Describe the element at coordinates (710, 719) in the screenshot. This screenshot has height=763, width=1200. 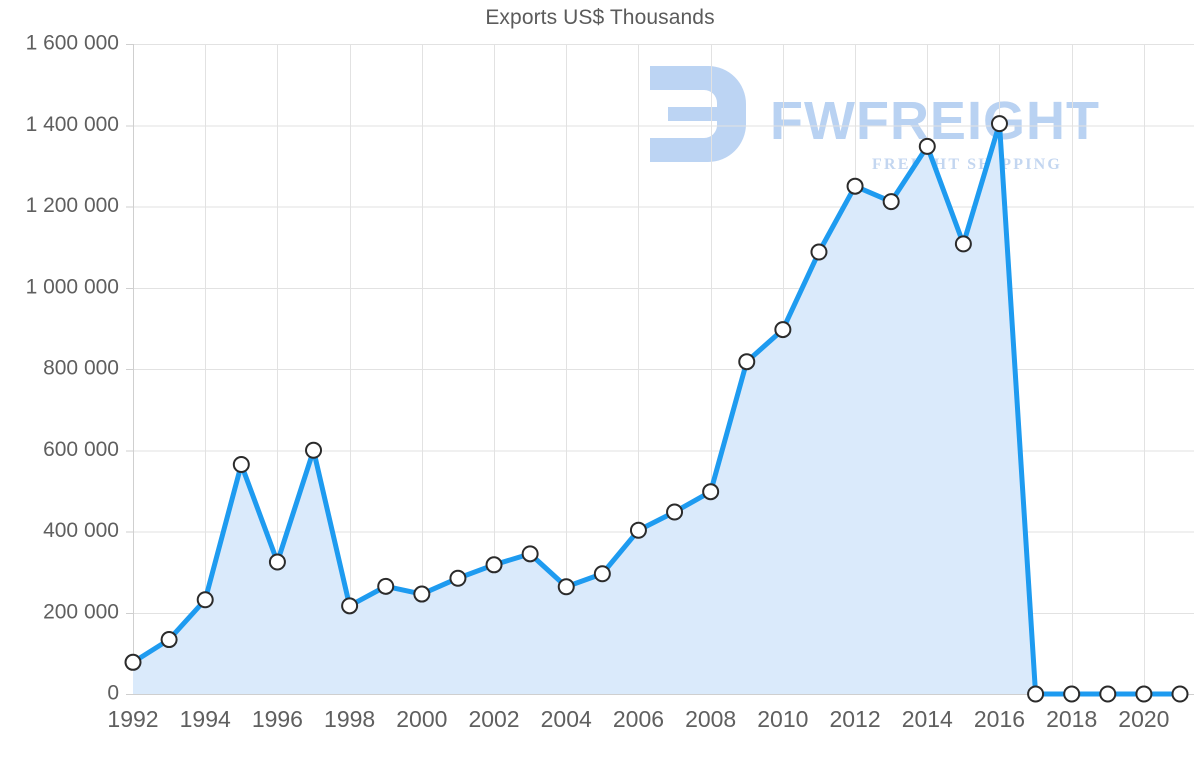
I see `x-axis-tick-label: 2008` at that location.